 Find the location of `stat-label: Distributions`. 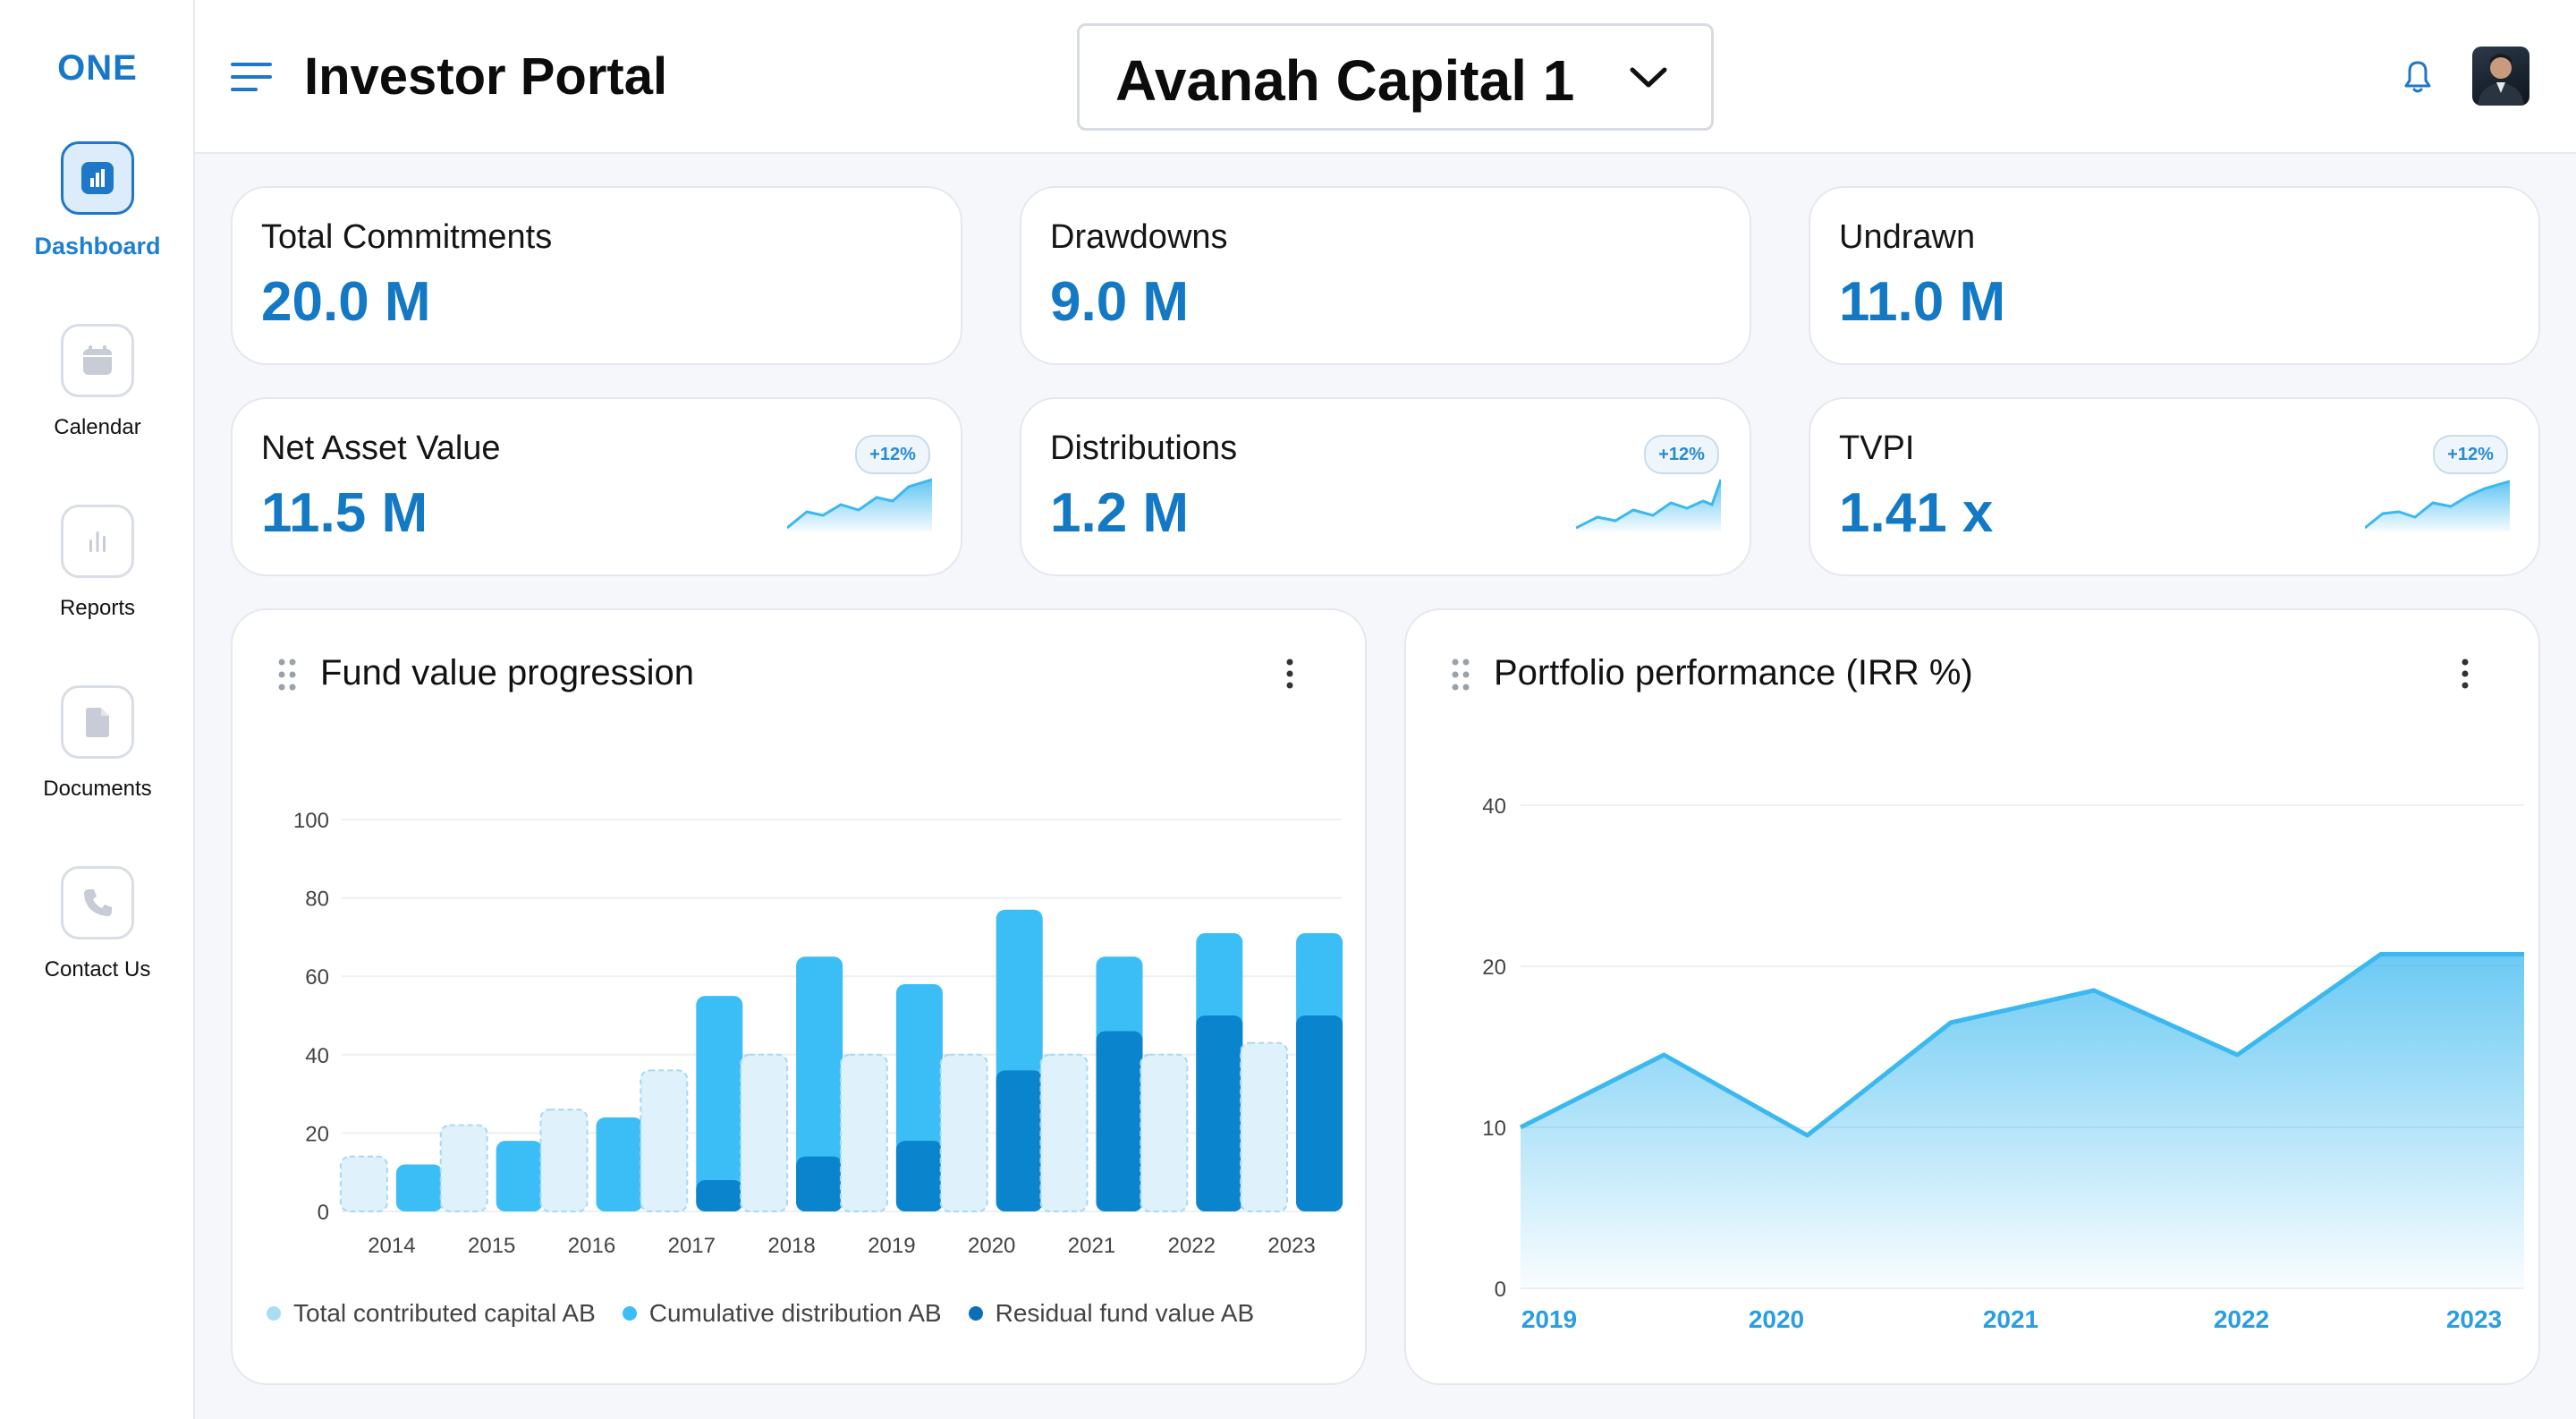

stat-label: Distributions is located at coordinates (1144, 448).